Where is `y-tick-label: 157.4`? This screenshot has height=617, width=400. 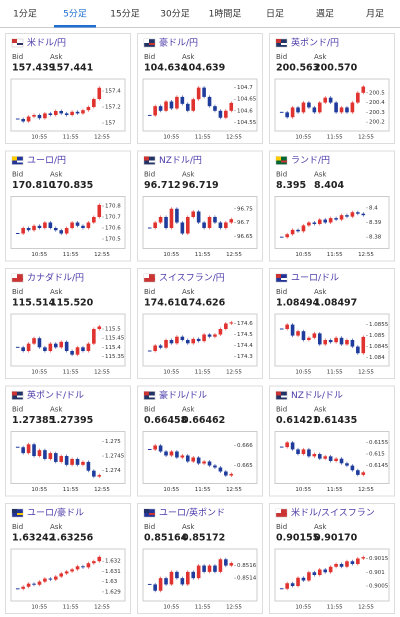 y-tick-label: 157.4 is located at coordinates (113, 92).